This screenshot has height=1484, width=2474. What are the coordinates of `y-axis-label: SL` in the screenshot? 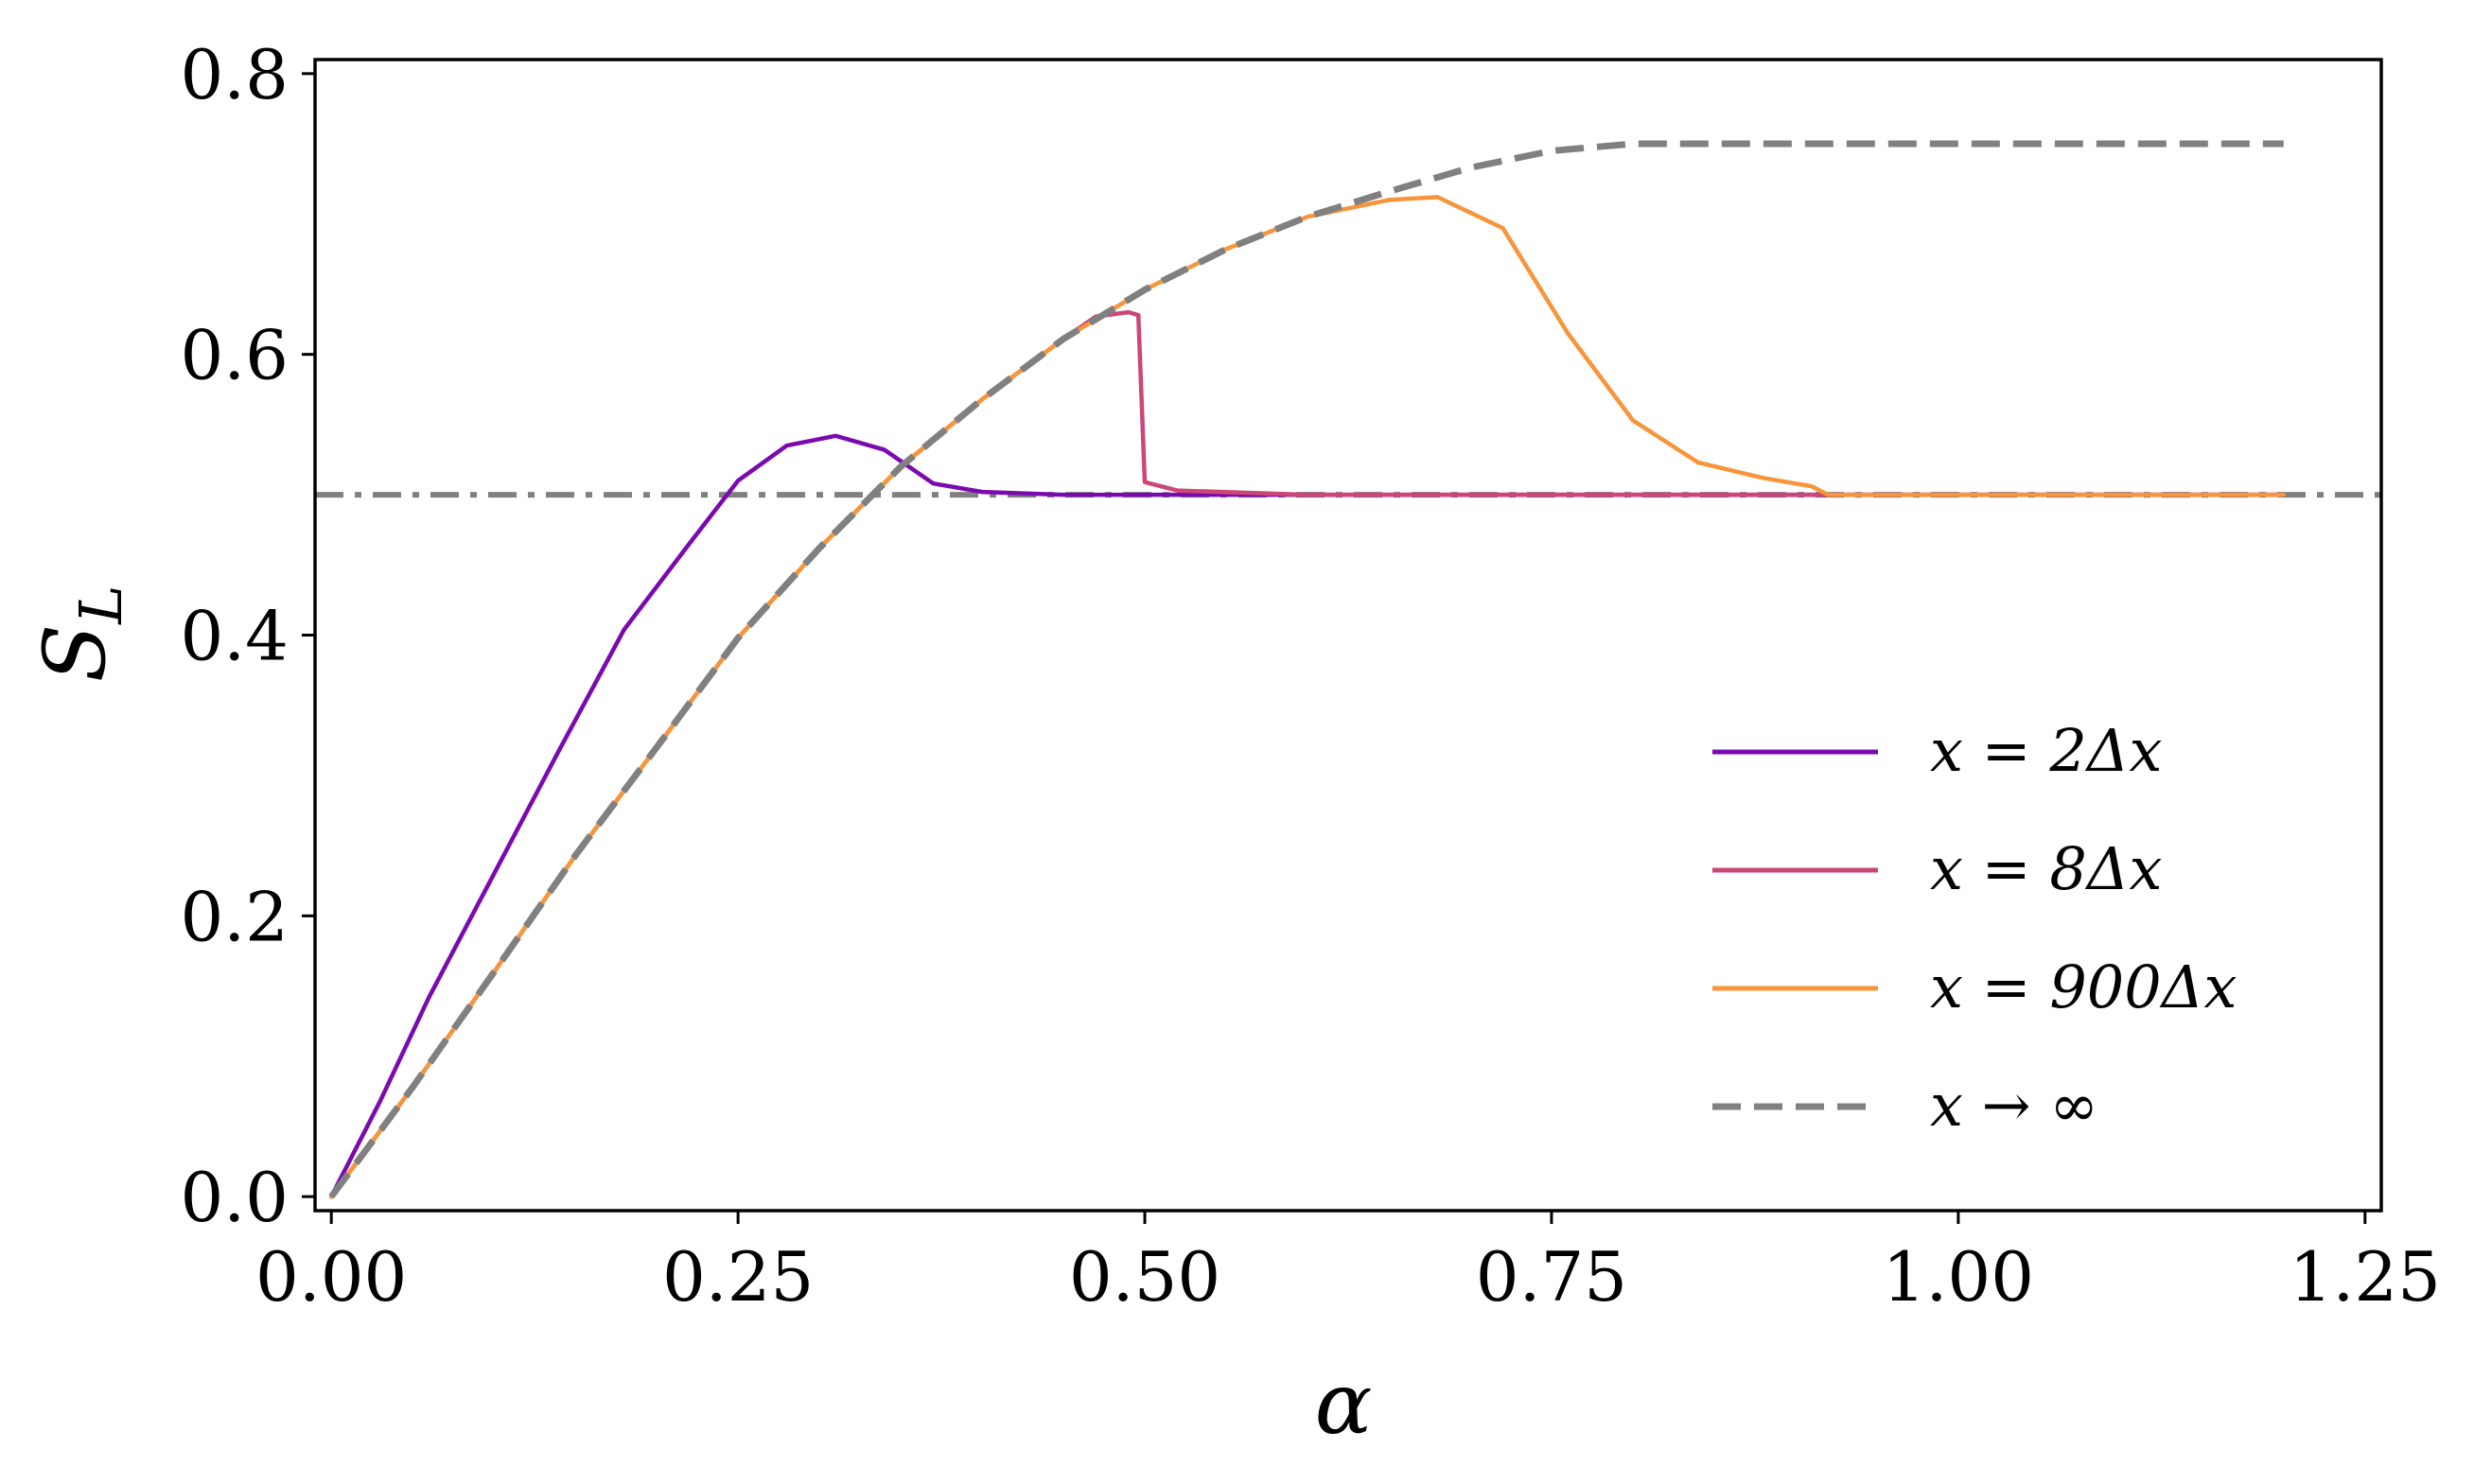 It's located at (81, 634).